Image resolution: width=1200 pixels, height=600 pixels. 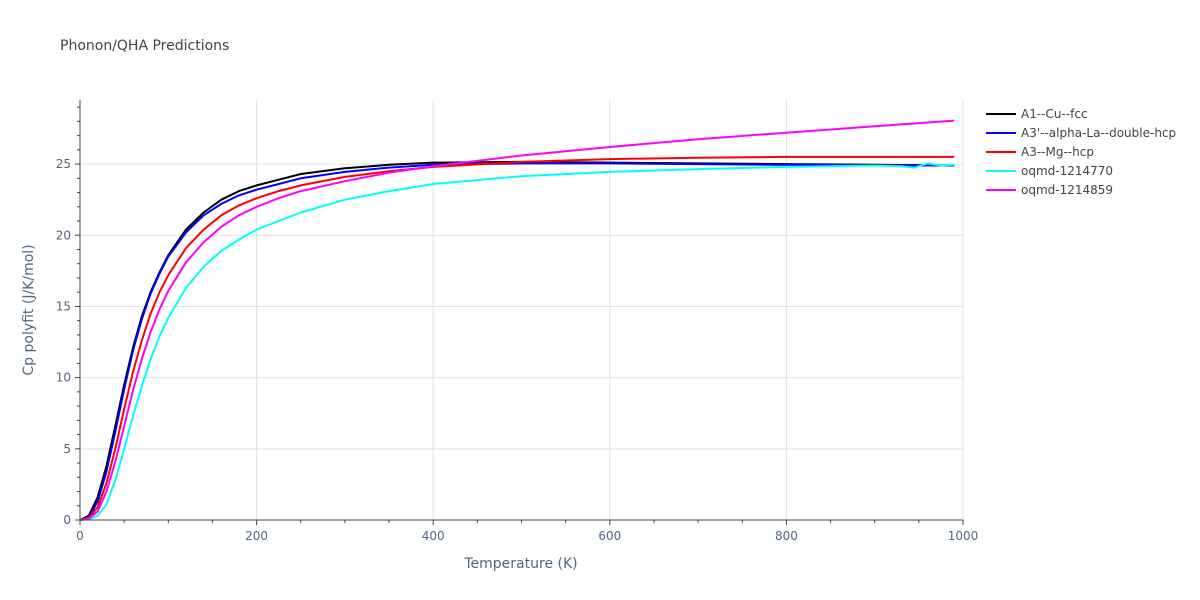 What do you see at coordinates (963, 536) in the screenshot?
I see `x-tick-label: 1000` at bounding box center [963, 536].